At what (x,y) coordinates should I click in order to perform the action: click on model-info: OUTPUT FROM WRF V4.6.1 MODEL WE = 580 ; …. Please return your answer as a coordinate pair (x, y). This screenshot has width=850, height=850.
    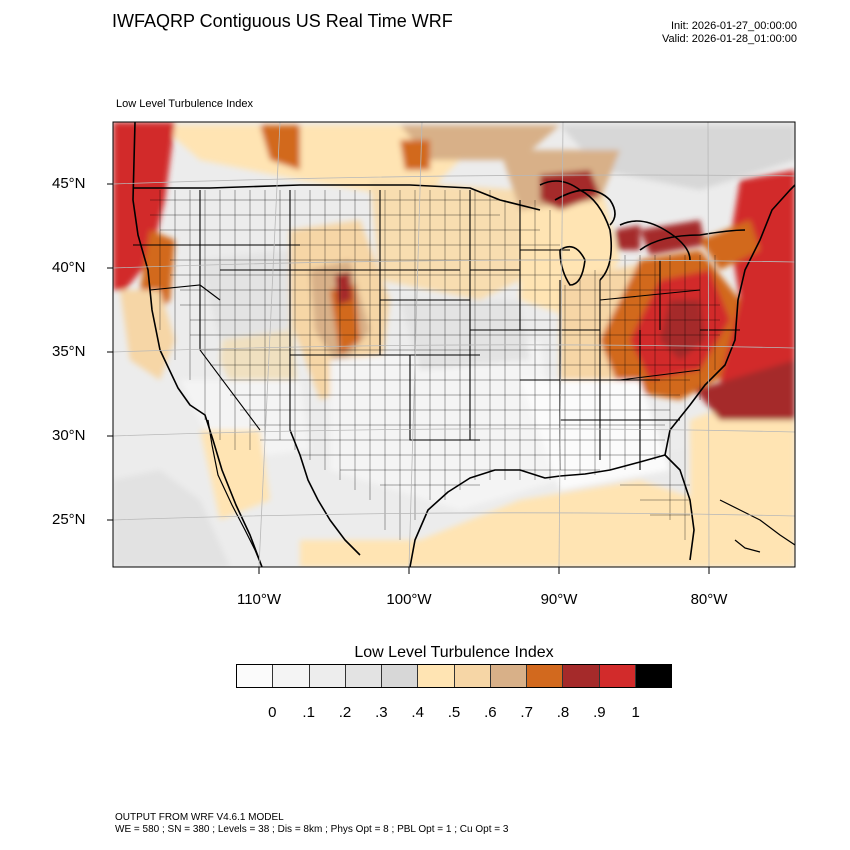
    Looking at the image, I should click on (311, 824).